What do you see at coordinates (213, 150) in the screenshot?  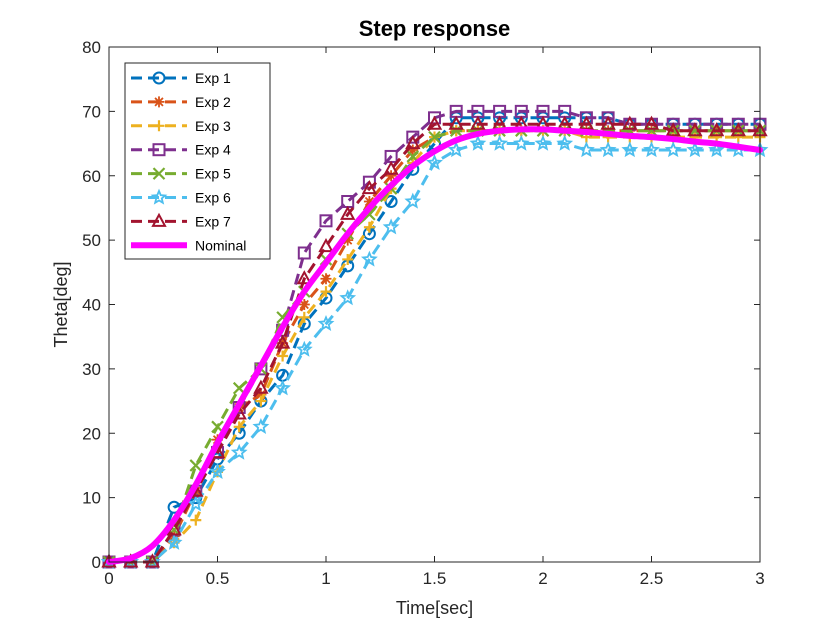 I see `legend-label: Exp 4` at bounding box center [213, 150].